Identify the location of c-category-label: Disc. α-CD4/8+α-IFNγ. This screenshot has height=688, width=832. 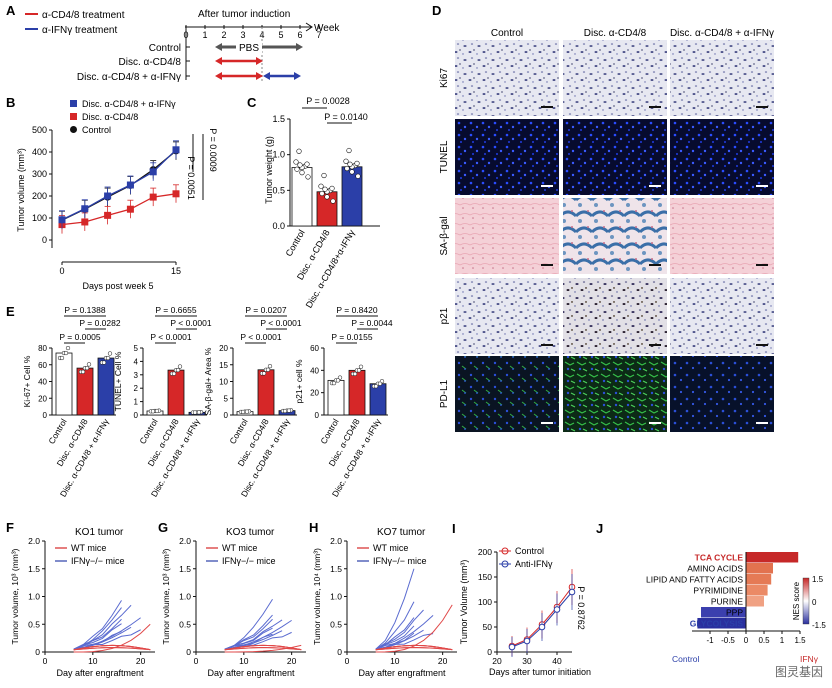
(330, 269).